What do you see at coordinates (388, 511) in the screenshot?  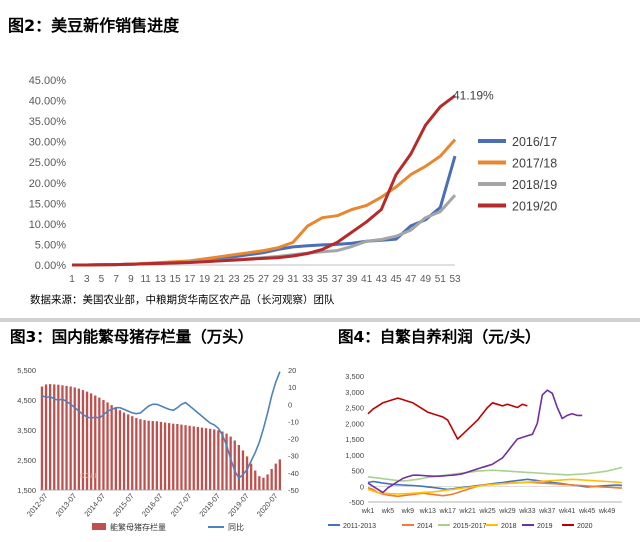 I see `x-tick-label: wk5` at bounding box center [388, 511].